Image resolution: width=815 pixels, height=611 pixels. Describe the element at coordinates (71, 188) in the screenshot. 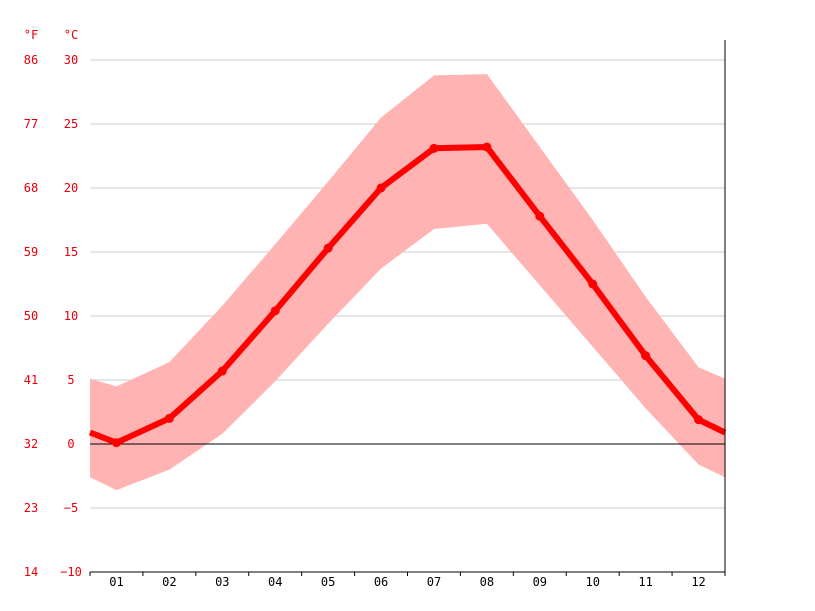

I see `y-tick-label-celsius: 20` at that location.